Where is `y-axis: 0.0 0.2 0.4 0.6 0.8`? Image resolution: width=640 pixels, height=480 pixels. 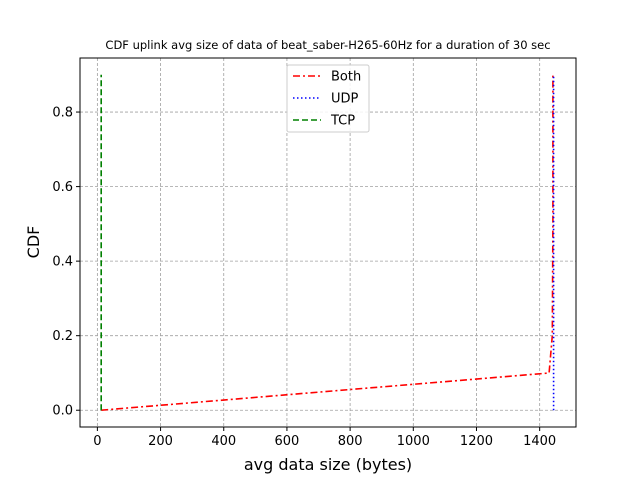
y-axis: 0.0 0.2 0.4 0.6 0.8 is located at coordinates (66, 262).